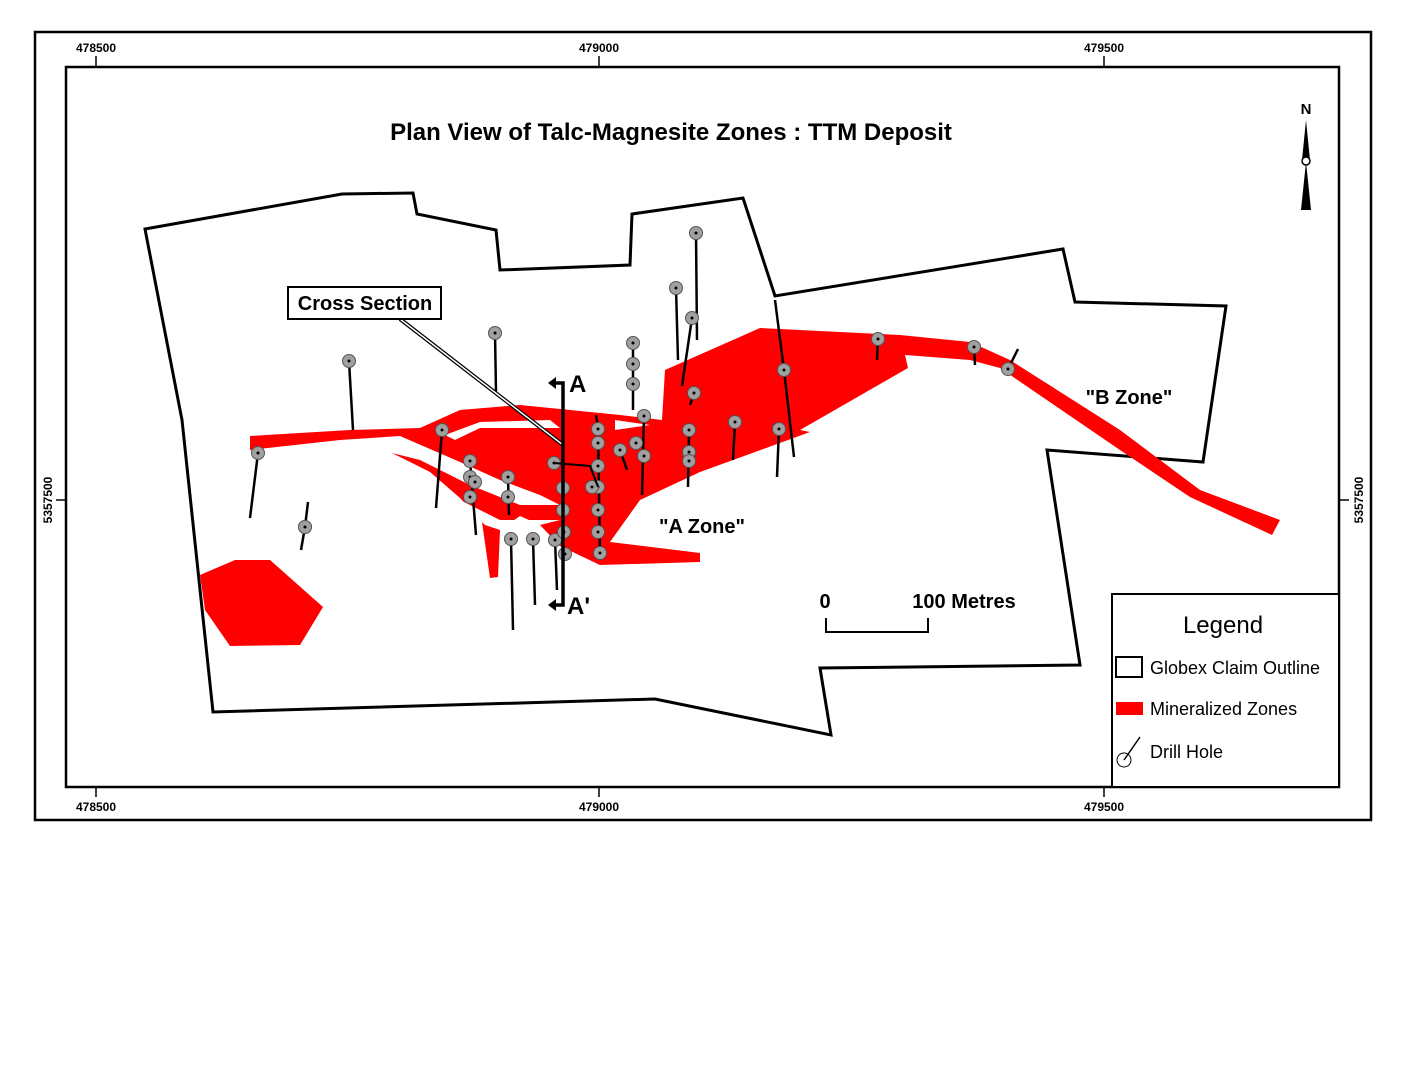 The image size is (1408, 1088). Describe the element at coordinates (1223, 625) in the screenshot. I see `legend-title: Legend` at that location.